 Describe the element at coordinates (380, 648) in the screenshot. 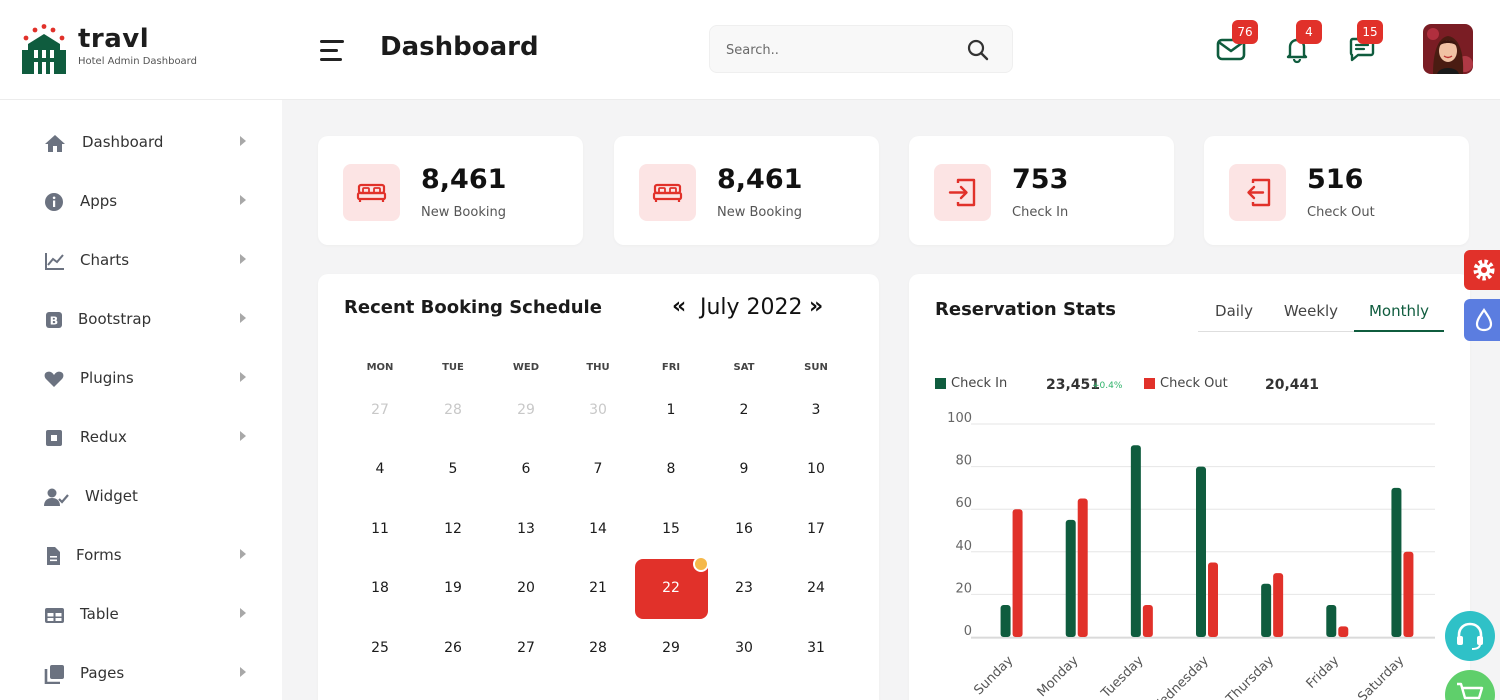

I see `calendar-day: 25` at that location.